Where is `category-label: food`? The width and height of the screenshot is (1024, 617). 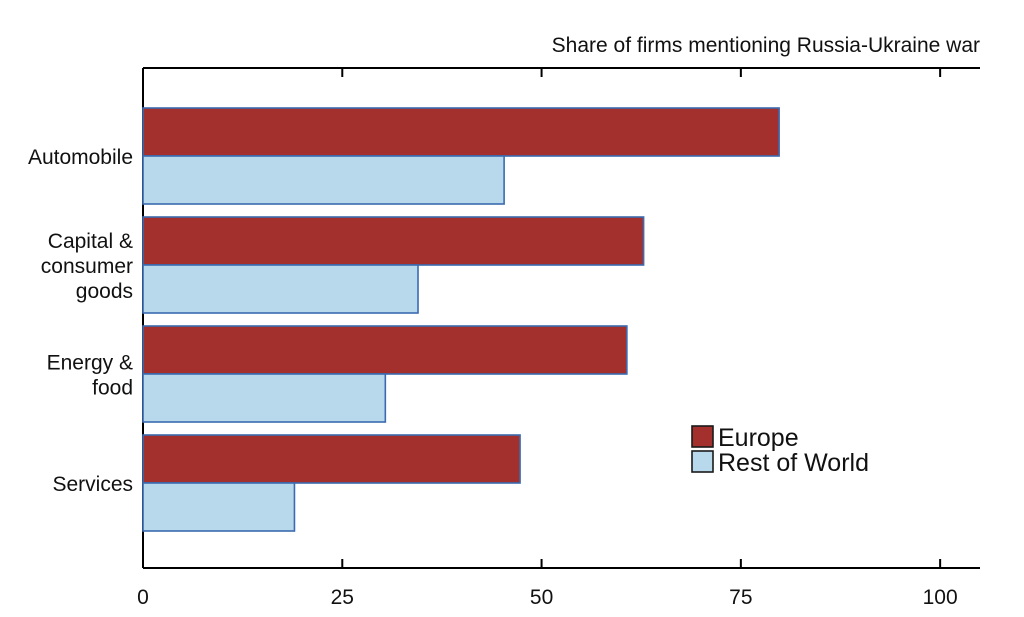 category-label: food is located at coordinates (112, 388).